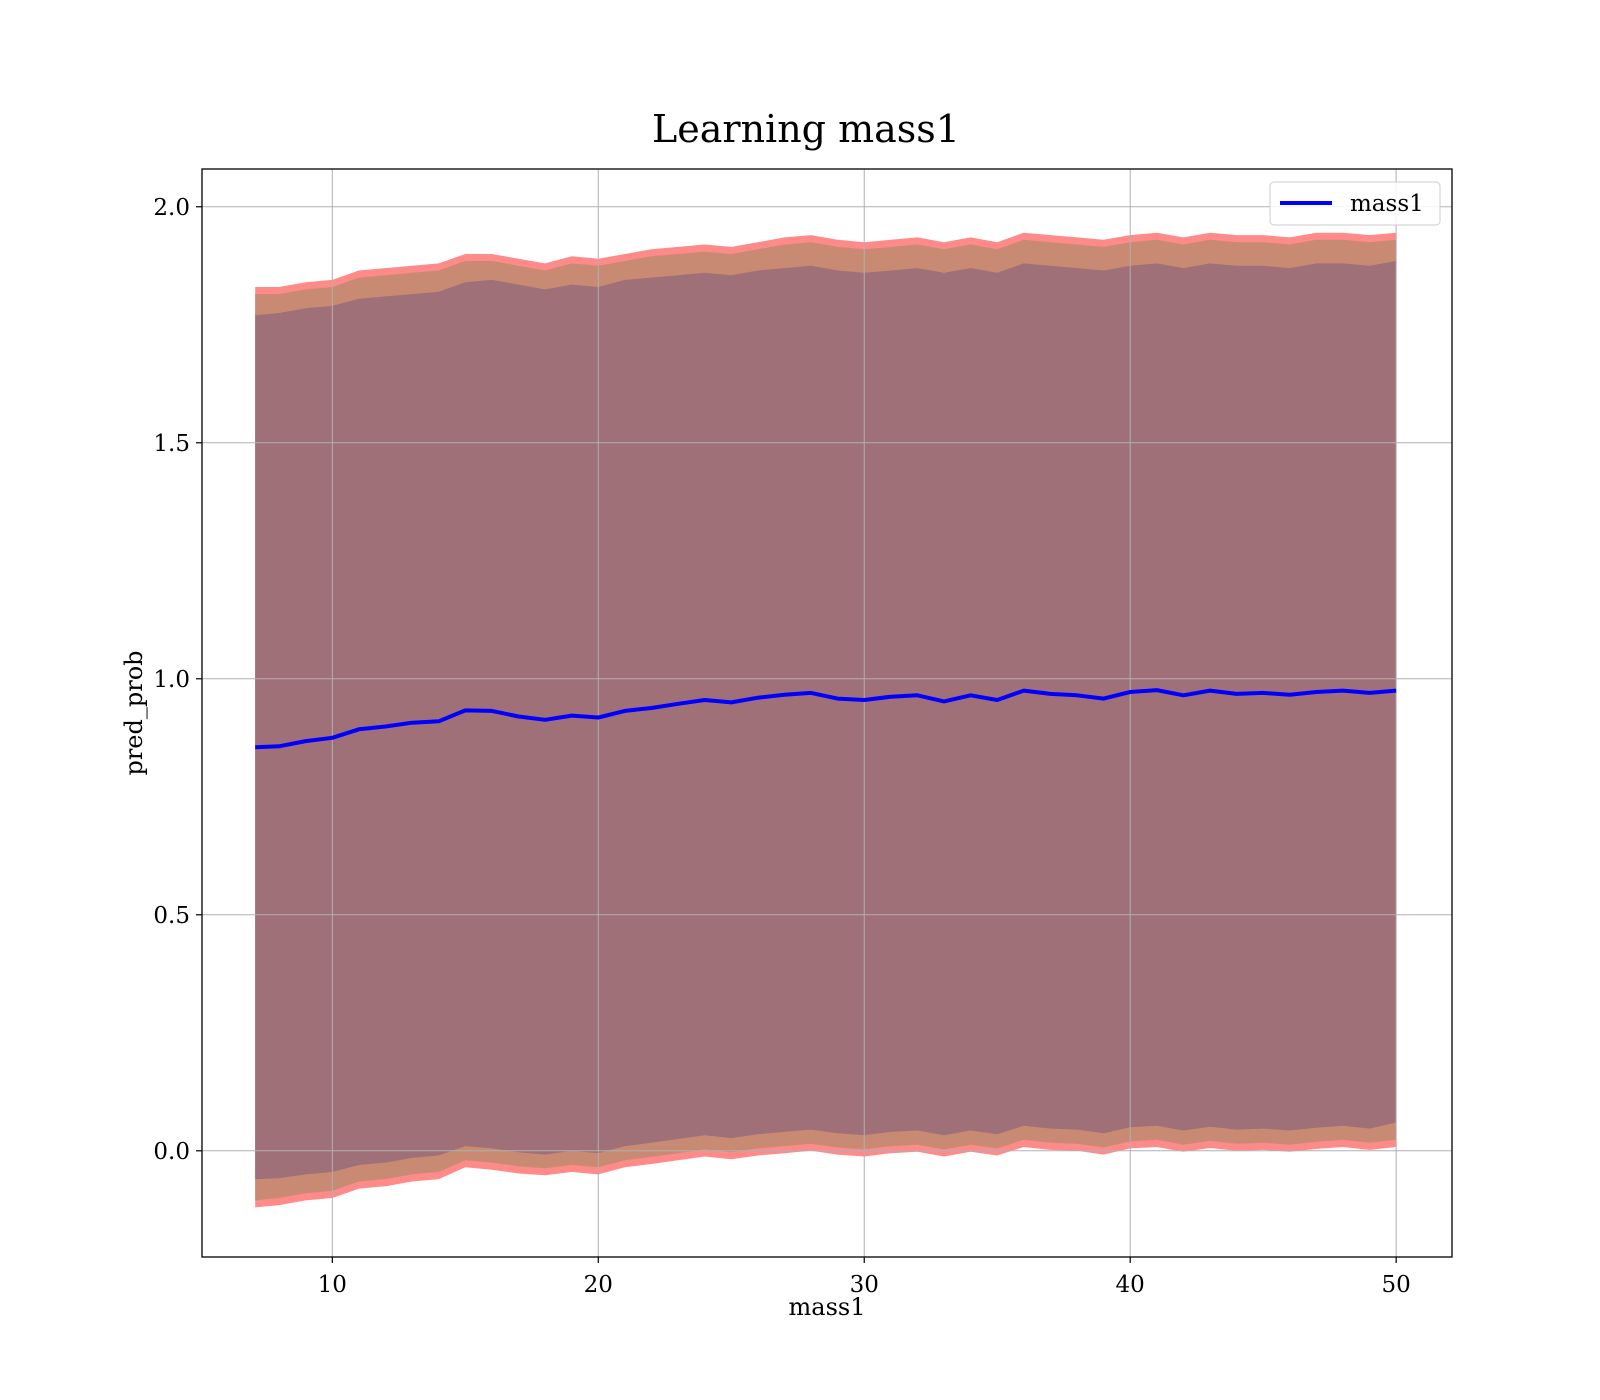  What do you see at coordinates (332, 1285) in the screenshot?
I see `x-tick-label: 10` at bounding box center [332, 1285].